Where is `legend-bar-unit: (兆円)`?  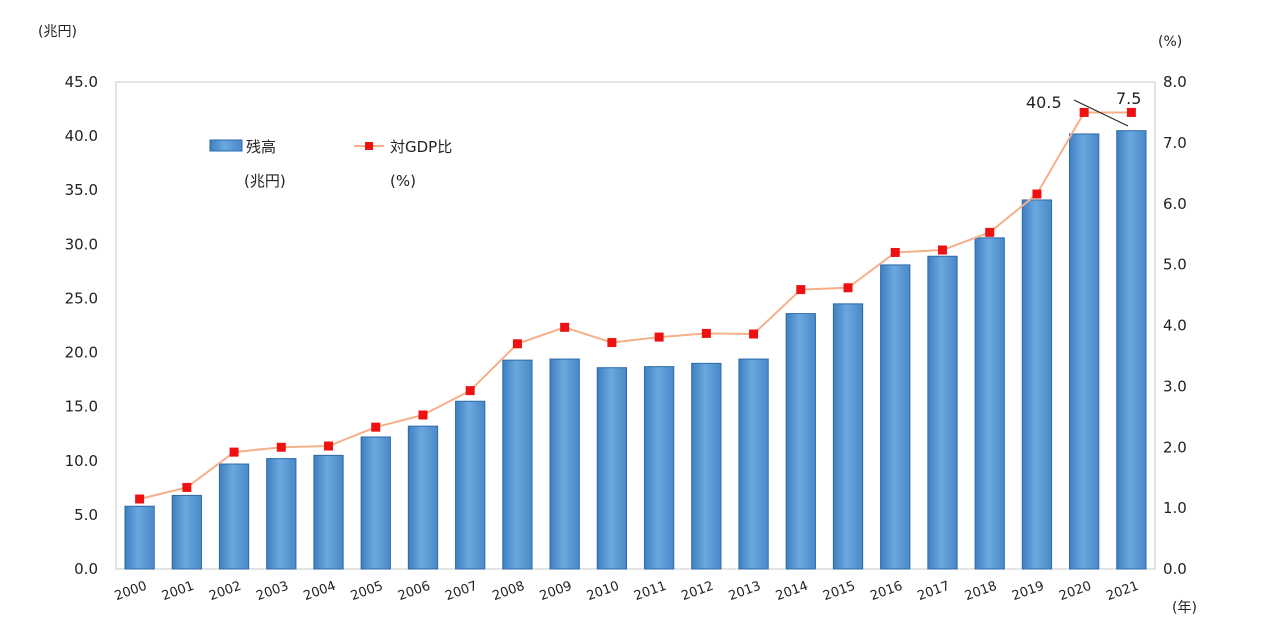
legend-bar-unit: (兆円) is located at coordinates (265, 181).